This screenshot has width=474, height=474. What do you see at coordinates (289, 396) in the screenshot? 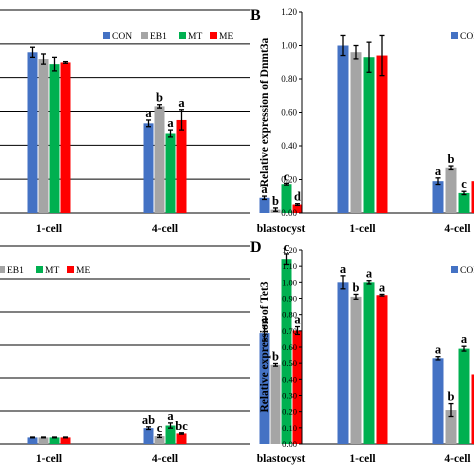
I see `y-tick-label: 0.30` at bounding box center [289, 396].